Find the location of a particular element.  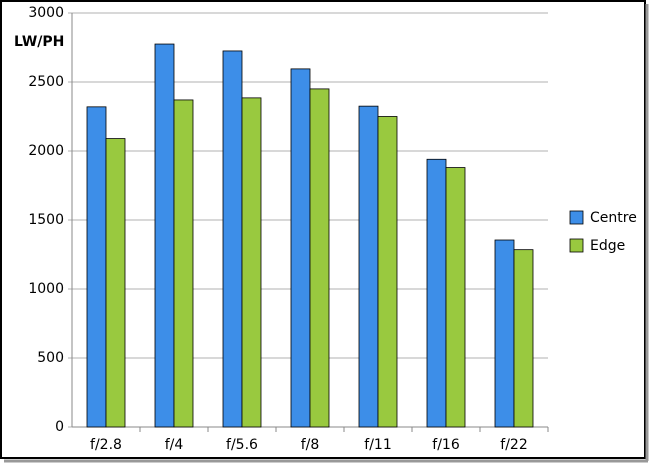

y-tick-label: 1000 is located at coordinates (46, 289).